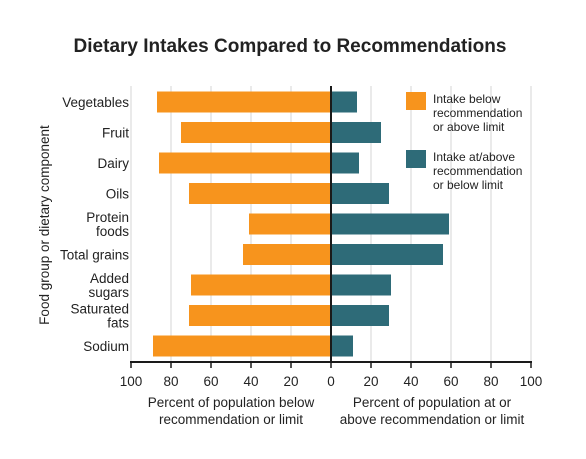 Image resolution: width=586 pixels, height=459 pixels. What do you see at coordinates (115, 133) in the screenshot?
I see `category-label: Fruit` at bounding box center [115, 133].